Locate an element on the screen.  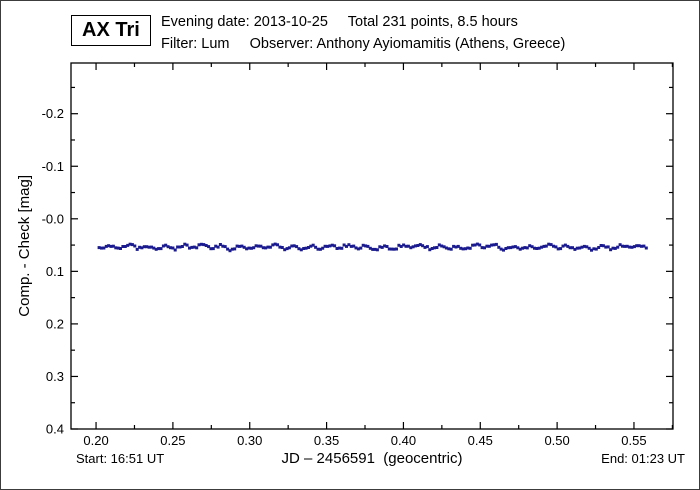
x-tick-label: 0.30 is located at coordinates (249, 440).